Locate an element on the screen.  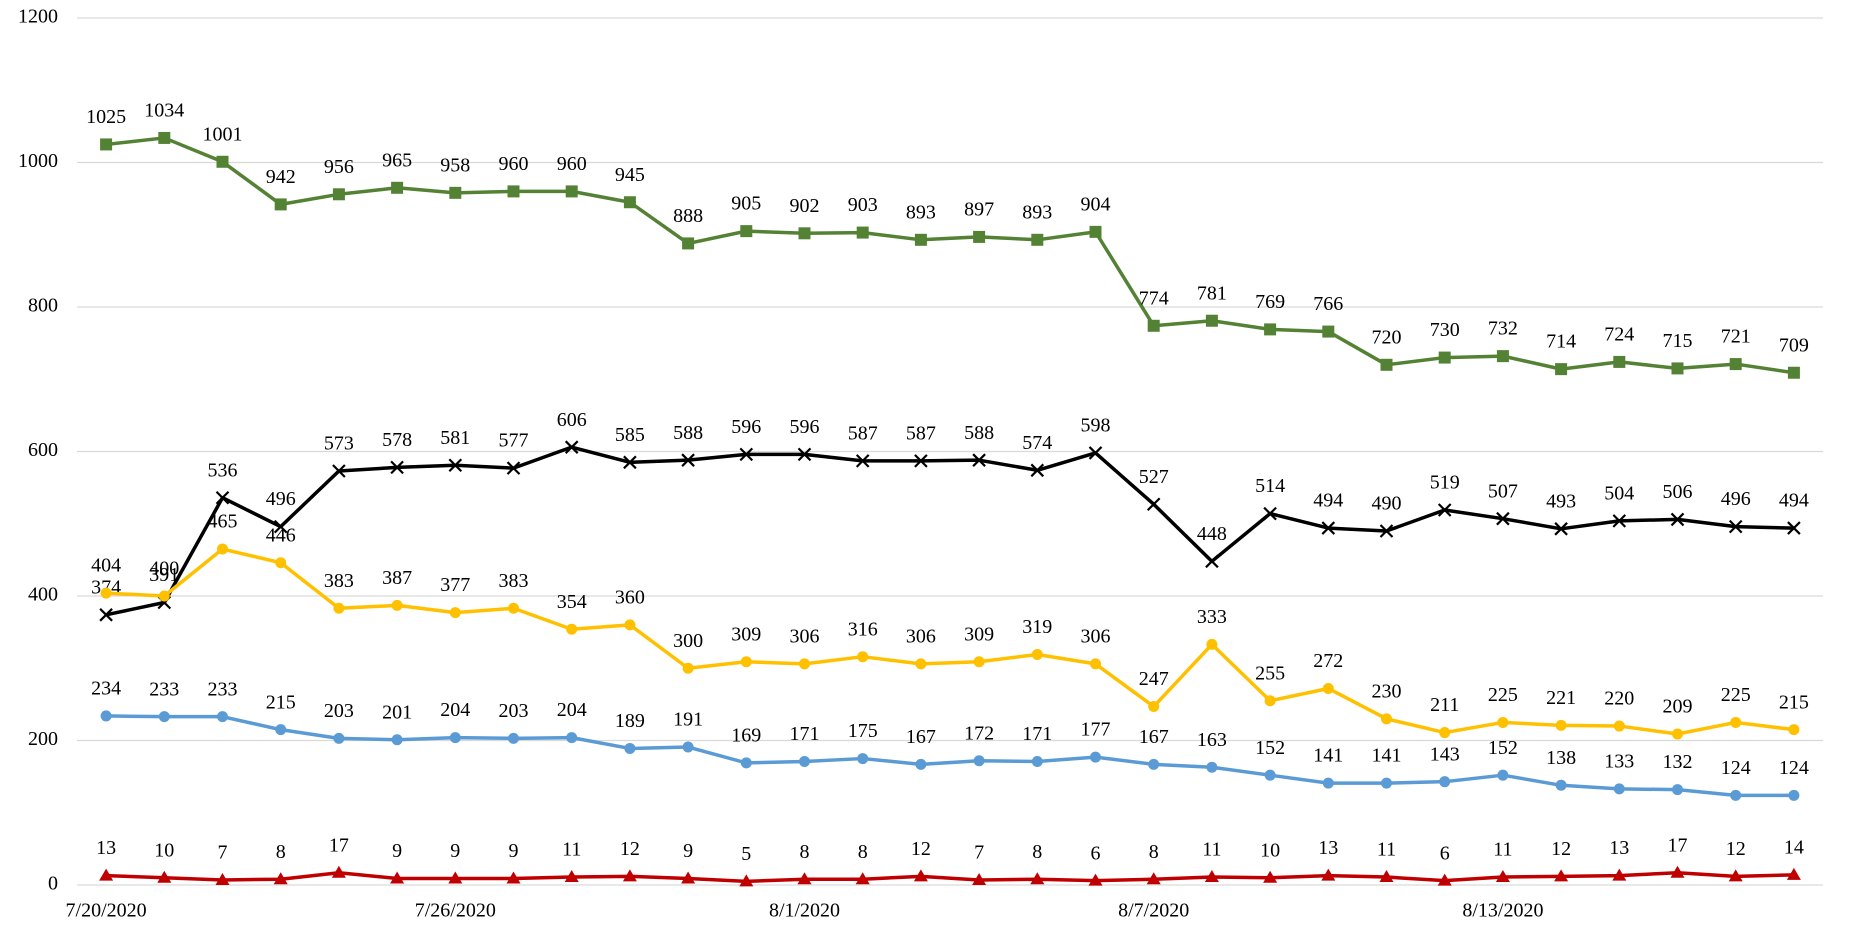
data-label: 220 is located at coordinates (1619, 699).